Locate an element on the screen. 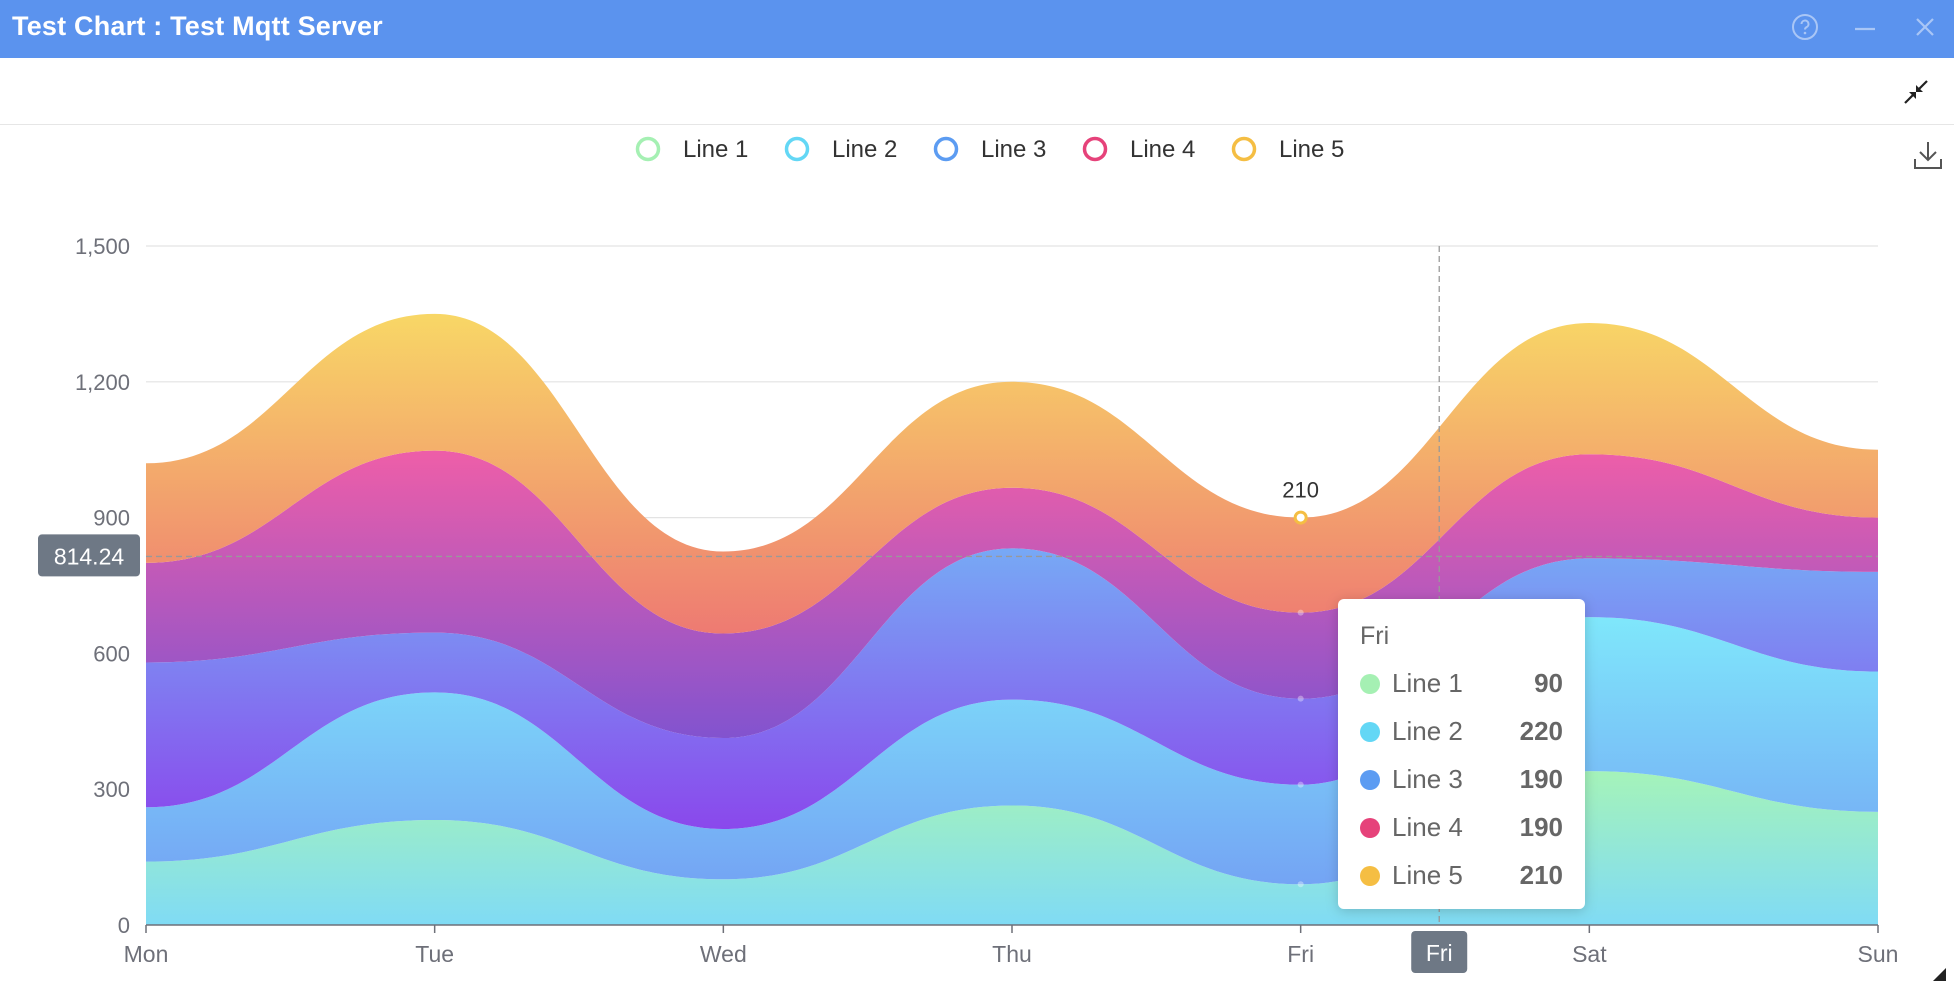 The image size is (1954, 993). crosshair-y-label-bg is located at coordinates (89, 555).